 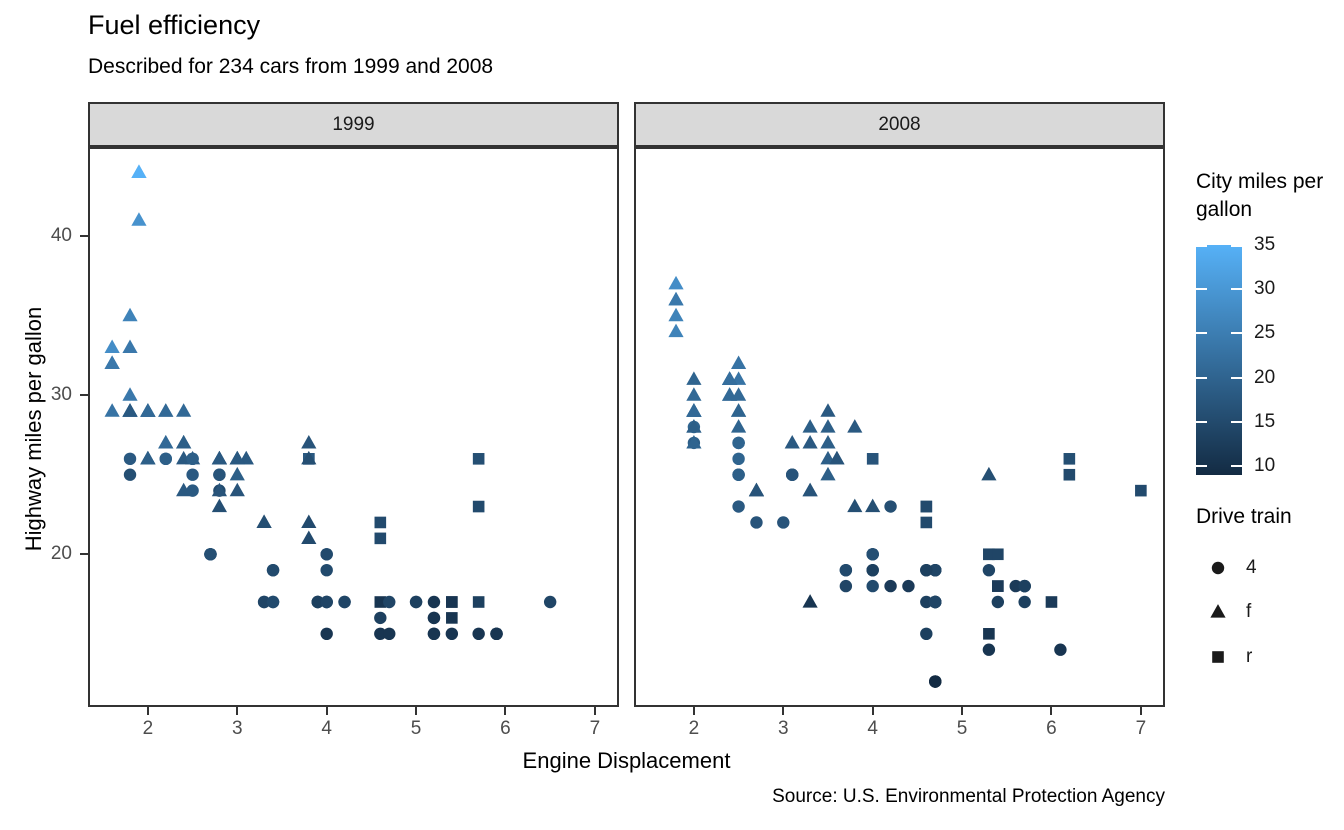 What do you see at coordinates (1244, 516) in the screenshot?
I see `shape-legend-title: Drive train` at bounding box center [1244, 516].